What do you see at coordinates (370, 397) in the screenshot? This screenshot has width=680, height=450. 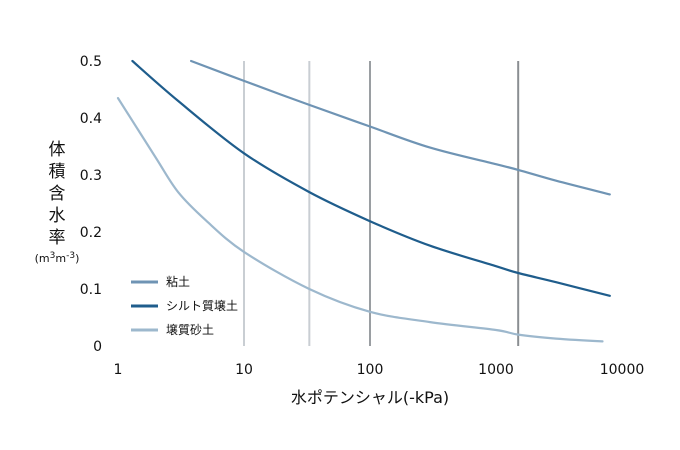 I see `x-axis-label: 水ポテンシャル(-kPa)` at bounding box center [370, 397].